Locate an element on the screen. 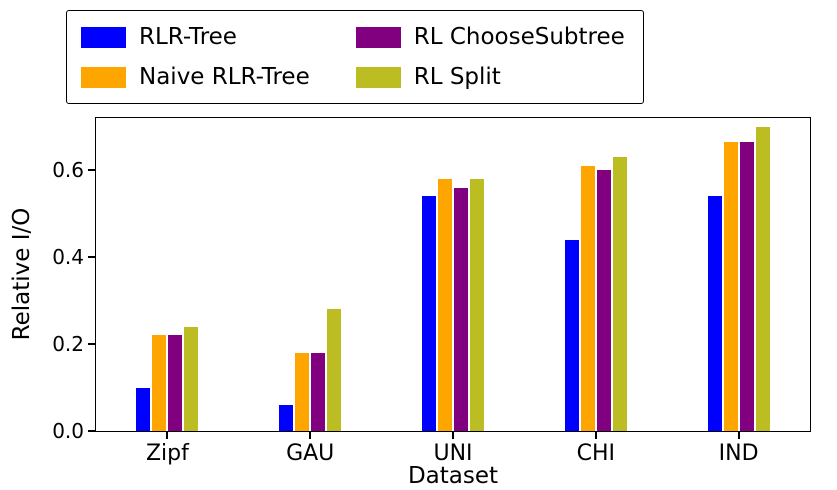  bar-ind-rl-split is located at coordinates (762, 278).